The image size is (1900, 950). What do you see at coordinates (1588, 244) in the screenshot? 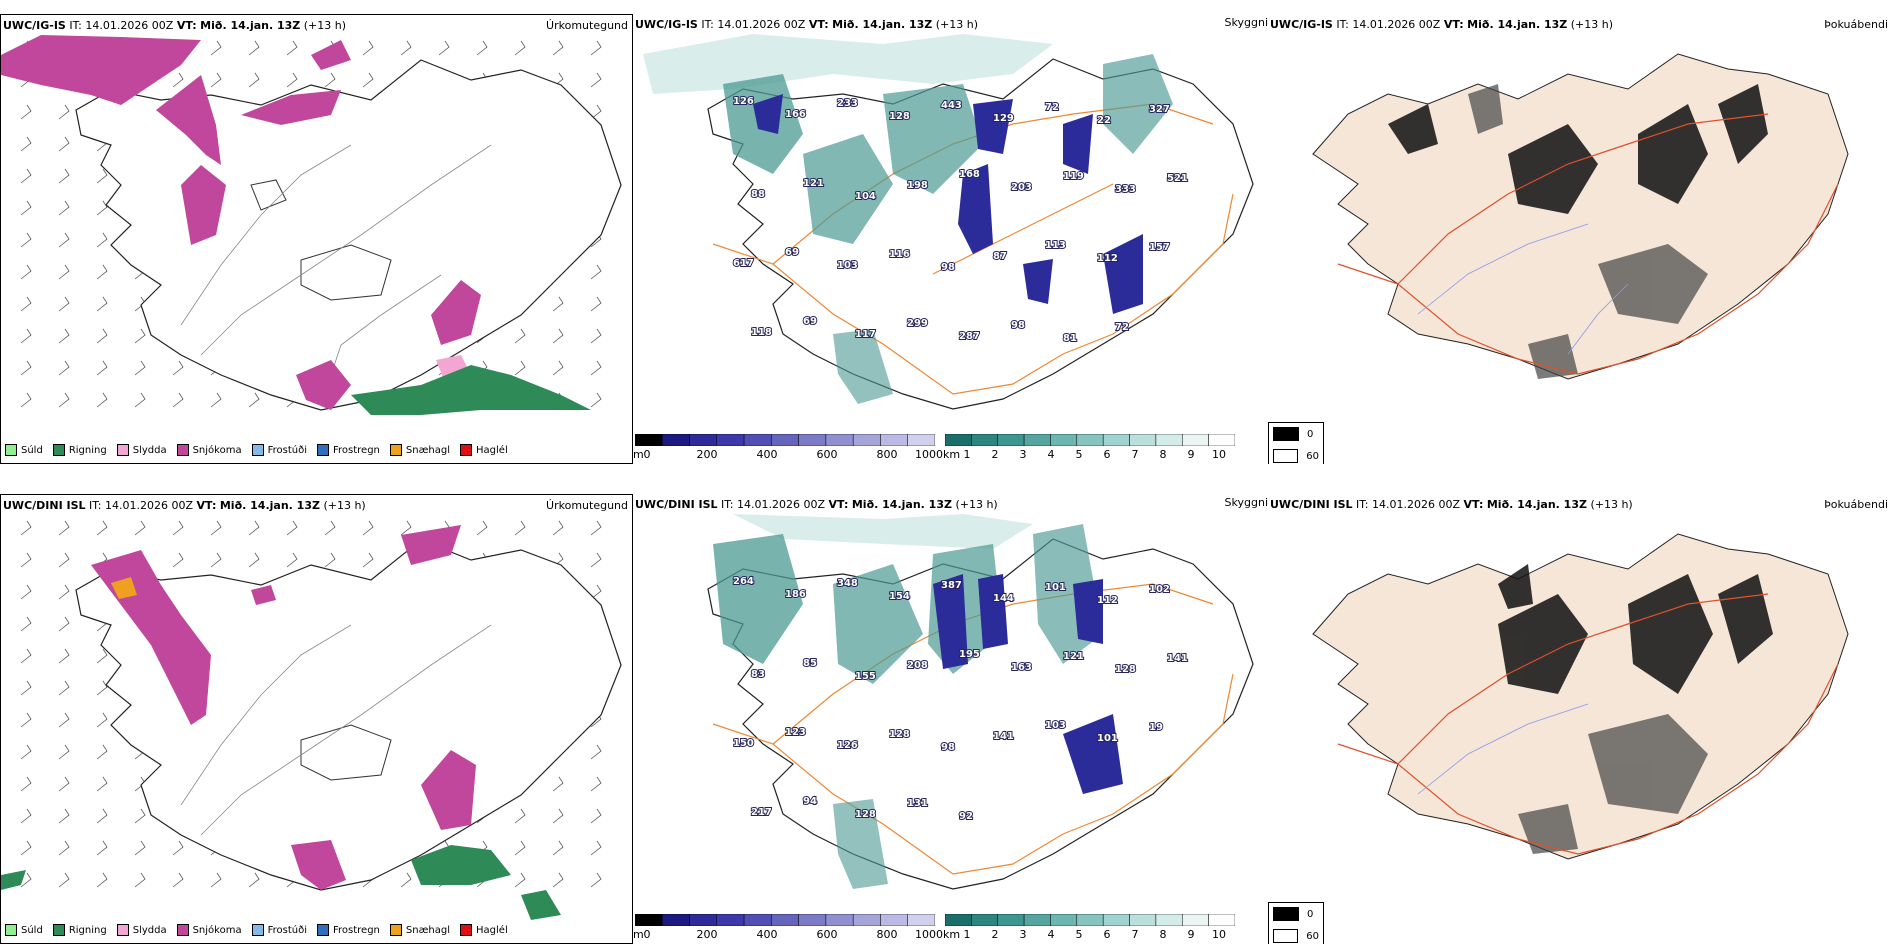
I see `road-network` at bounding box center [1588, 244].